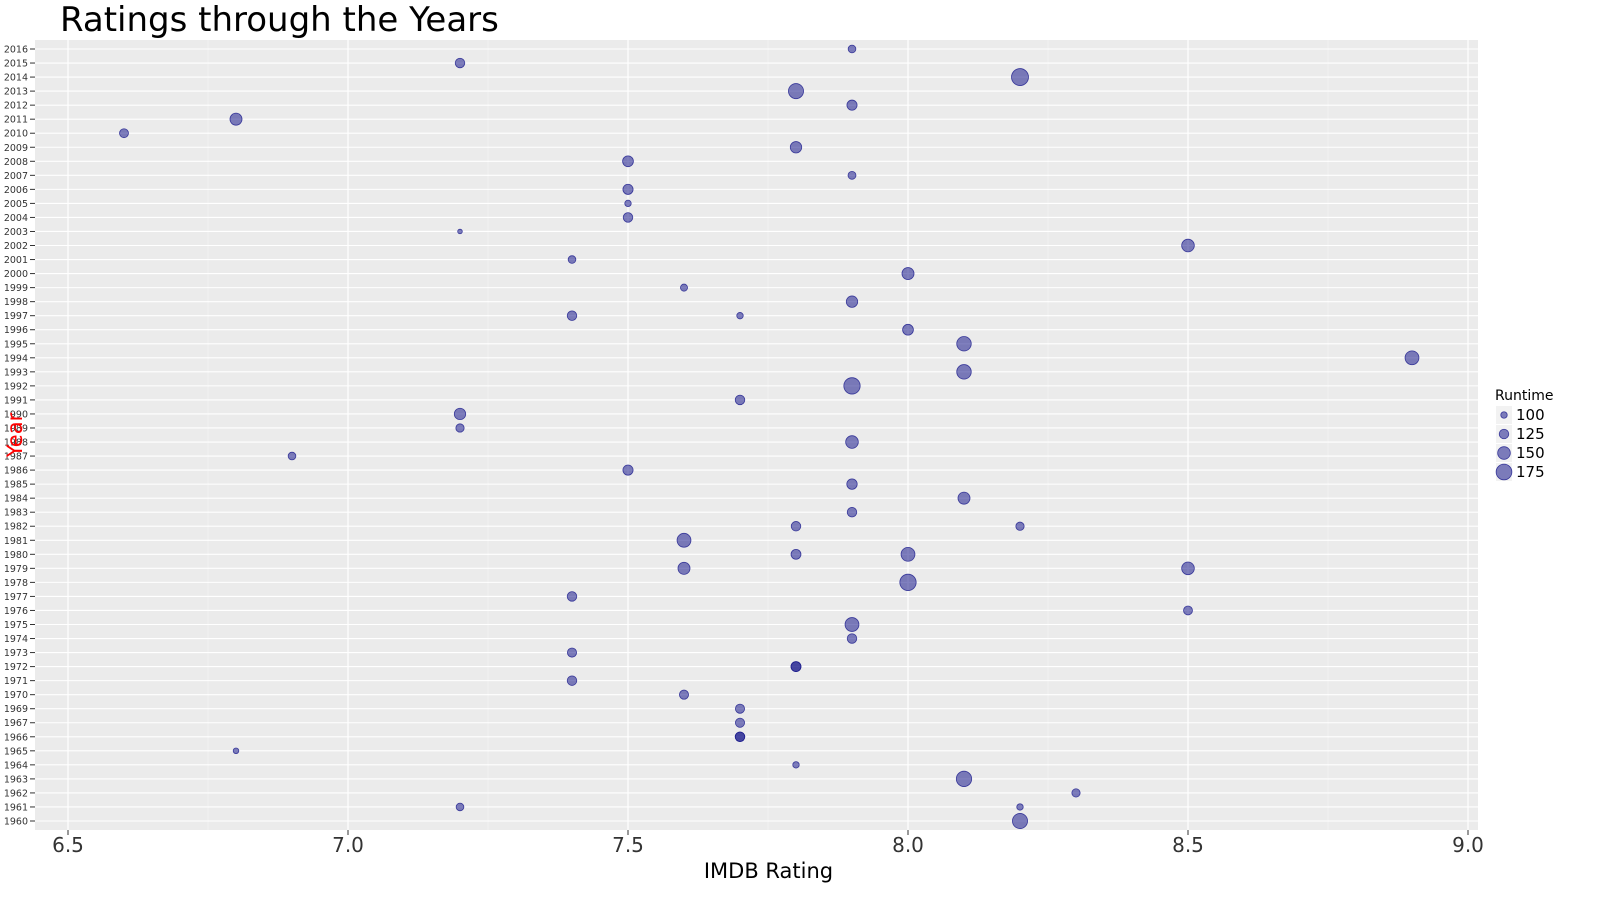 The height and width of the screenshot is (900, 1600). What do you see at coordinates (16, 414) in the screenshot?
I see `y-tick-label: 1990` at bounding box center [16, 414].